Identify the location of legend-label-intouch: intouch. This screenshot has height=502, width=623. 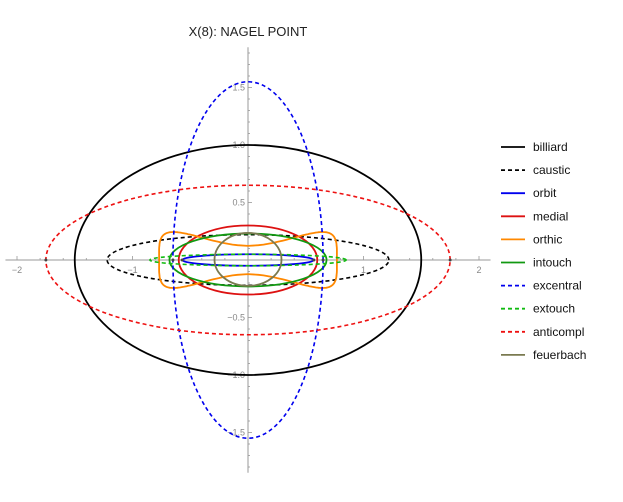
(552, 263).